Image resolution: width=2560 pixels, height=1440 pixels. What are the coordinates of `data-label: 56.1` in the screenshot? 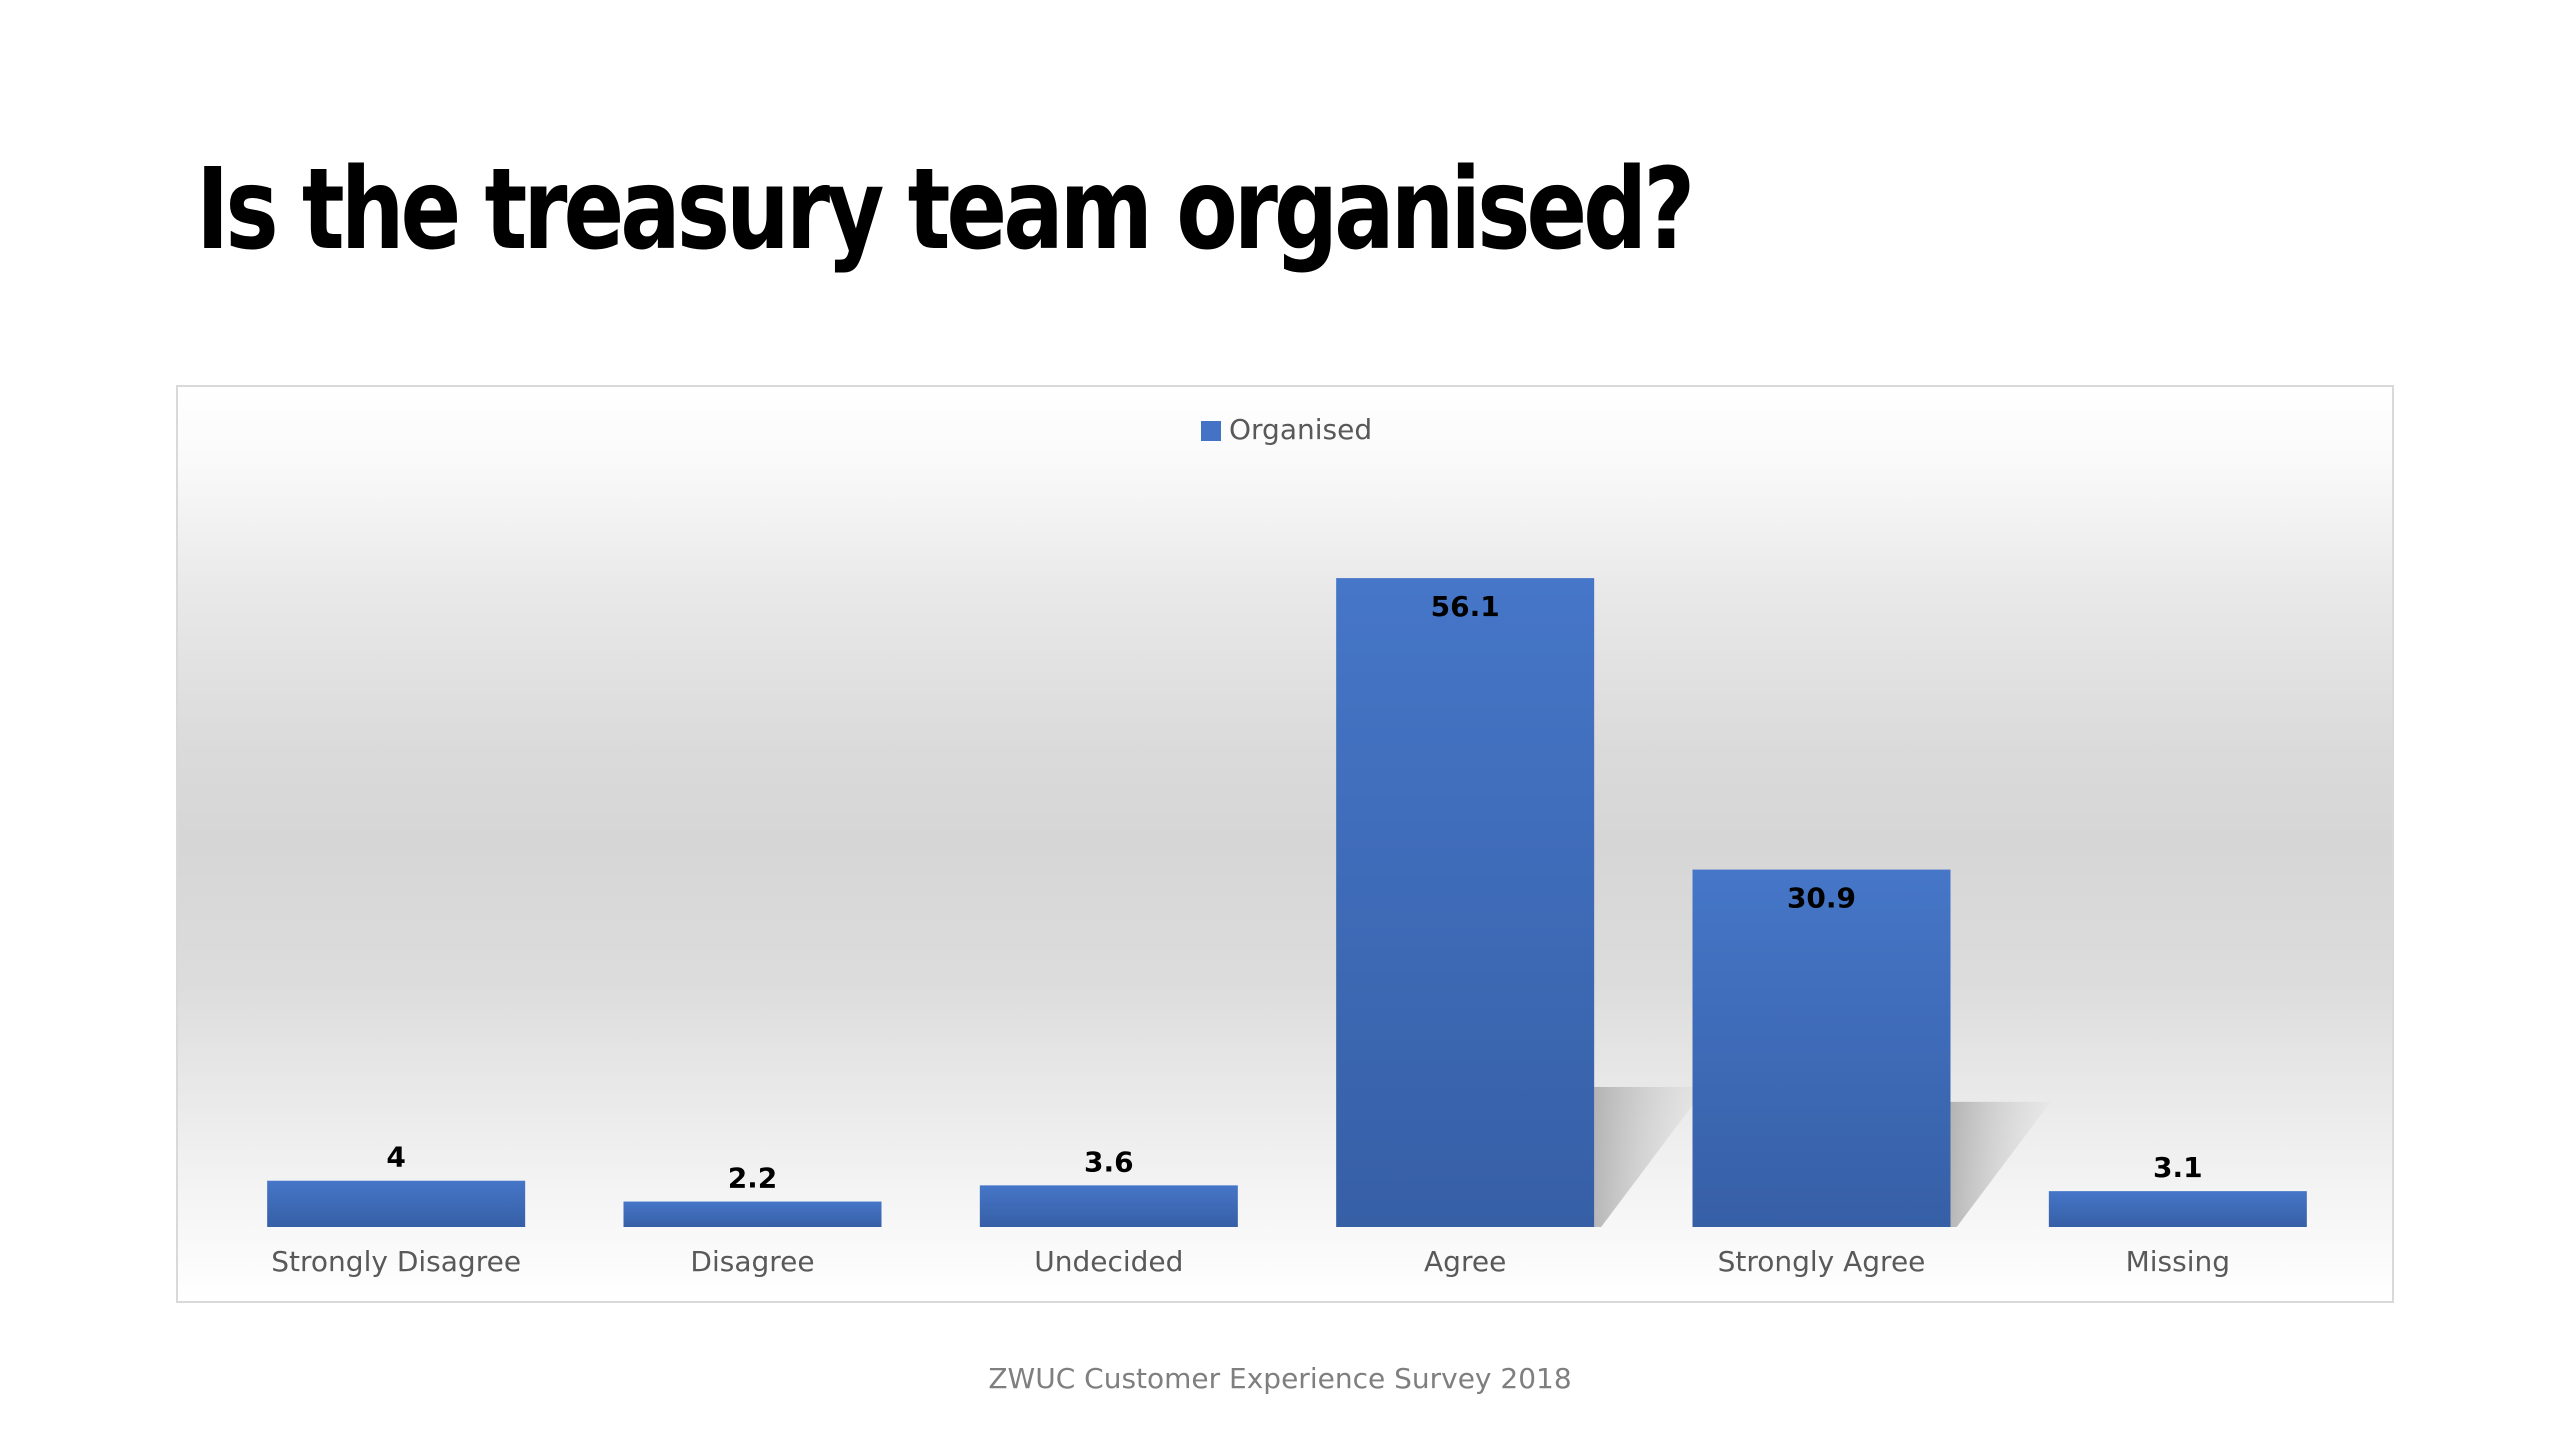 It's located at (1465, 606).